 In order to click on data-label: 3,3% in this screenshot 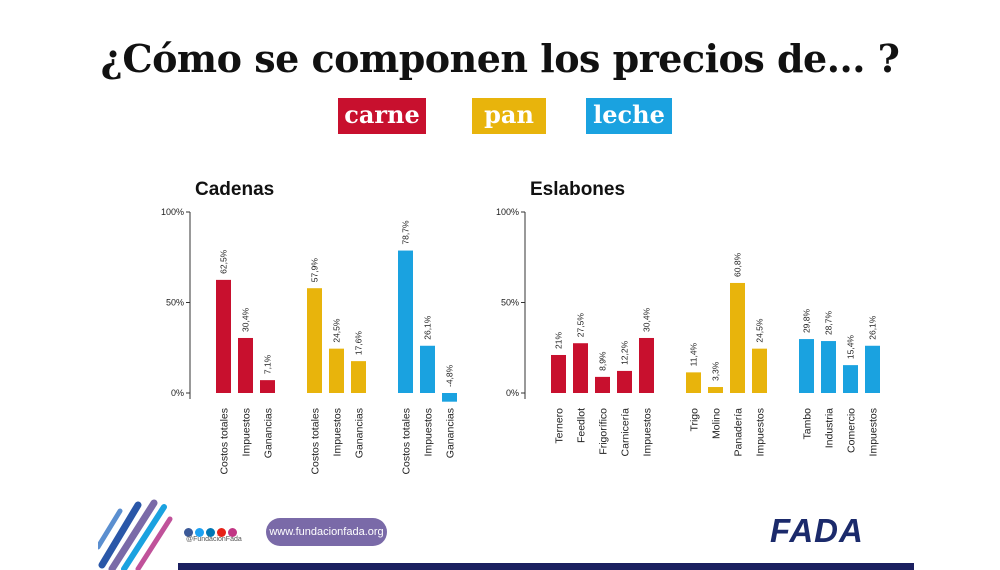, I will do `click(716, 371)`.